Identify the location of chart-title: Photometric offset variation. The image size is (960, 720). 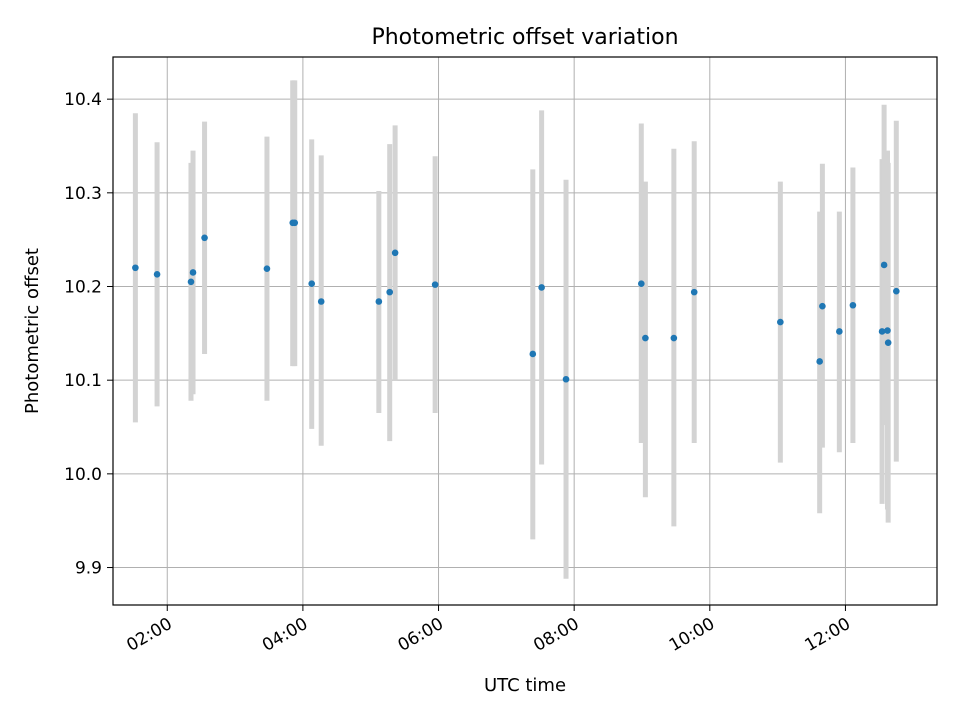
(524, 37).